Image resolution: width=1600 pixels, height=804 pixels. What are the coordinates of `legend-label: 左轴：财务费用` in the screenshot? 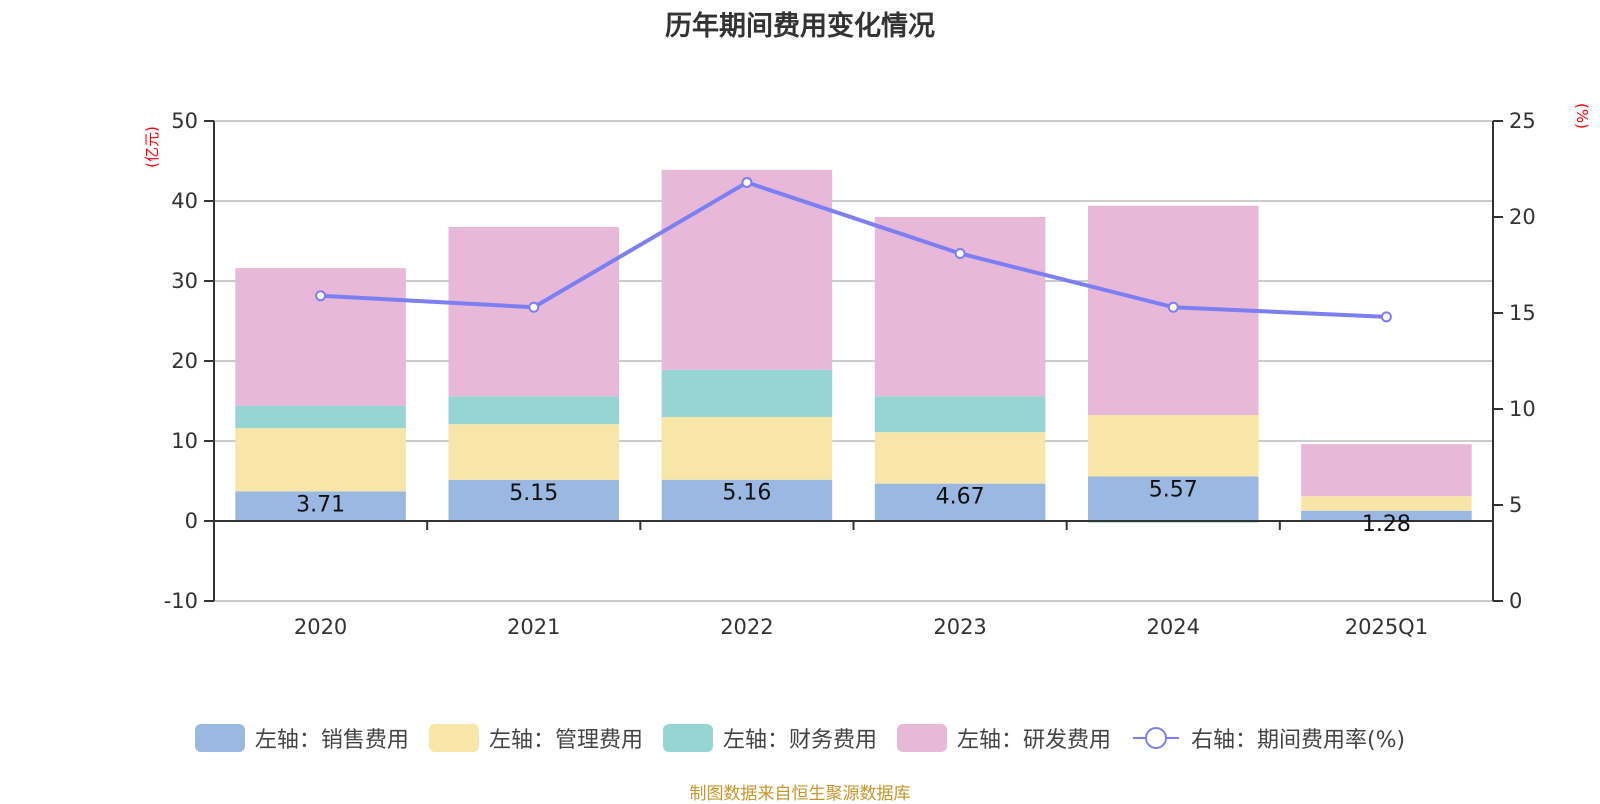 It's located at (800, 738).